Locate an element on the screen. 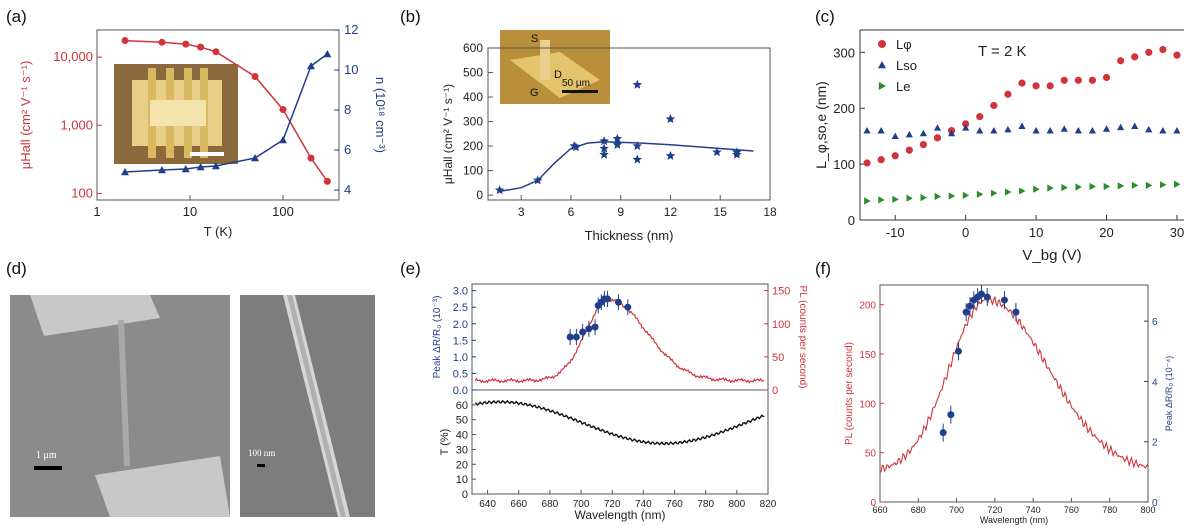 The image size is (1184, 530). chart-e-xtick-label: 680 is located at coordinates (550, 504).